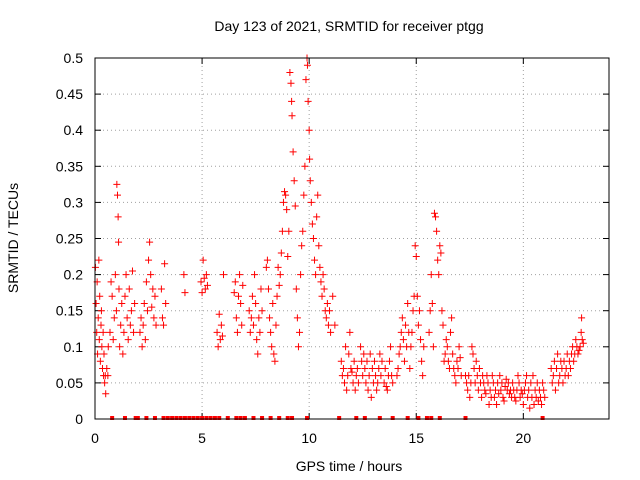  What do you see at coordinates (69, 239) in the screenshot?
I see `y-tick-label: 0.25` at bounding box center [69, 239].